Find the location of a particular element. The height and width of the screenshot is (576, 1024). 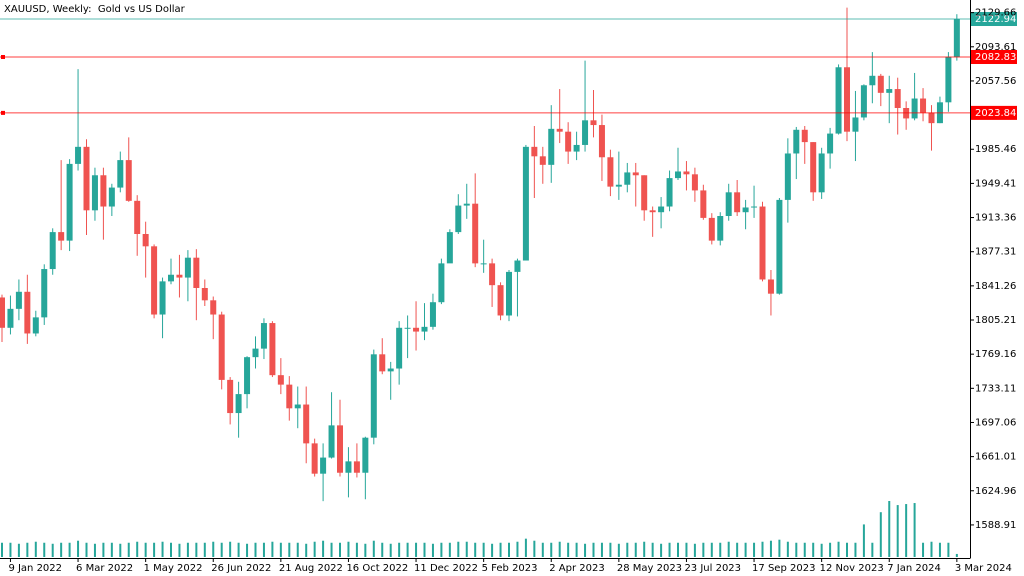

x-tick-label: 9 Jan 2022 is located at coordinates (35, 568).